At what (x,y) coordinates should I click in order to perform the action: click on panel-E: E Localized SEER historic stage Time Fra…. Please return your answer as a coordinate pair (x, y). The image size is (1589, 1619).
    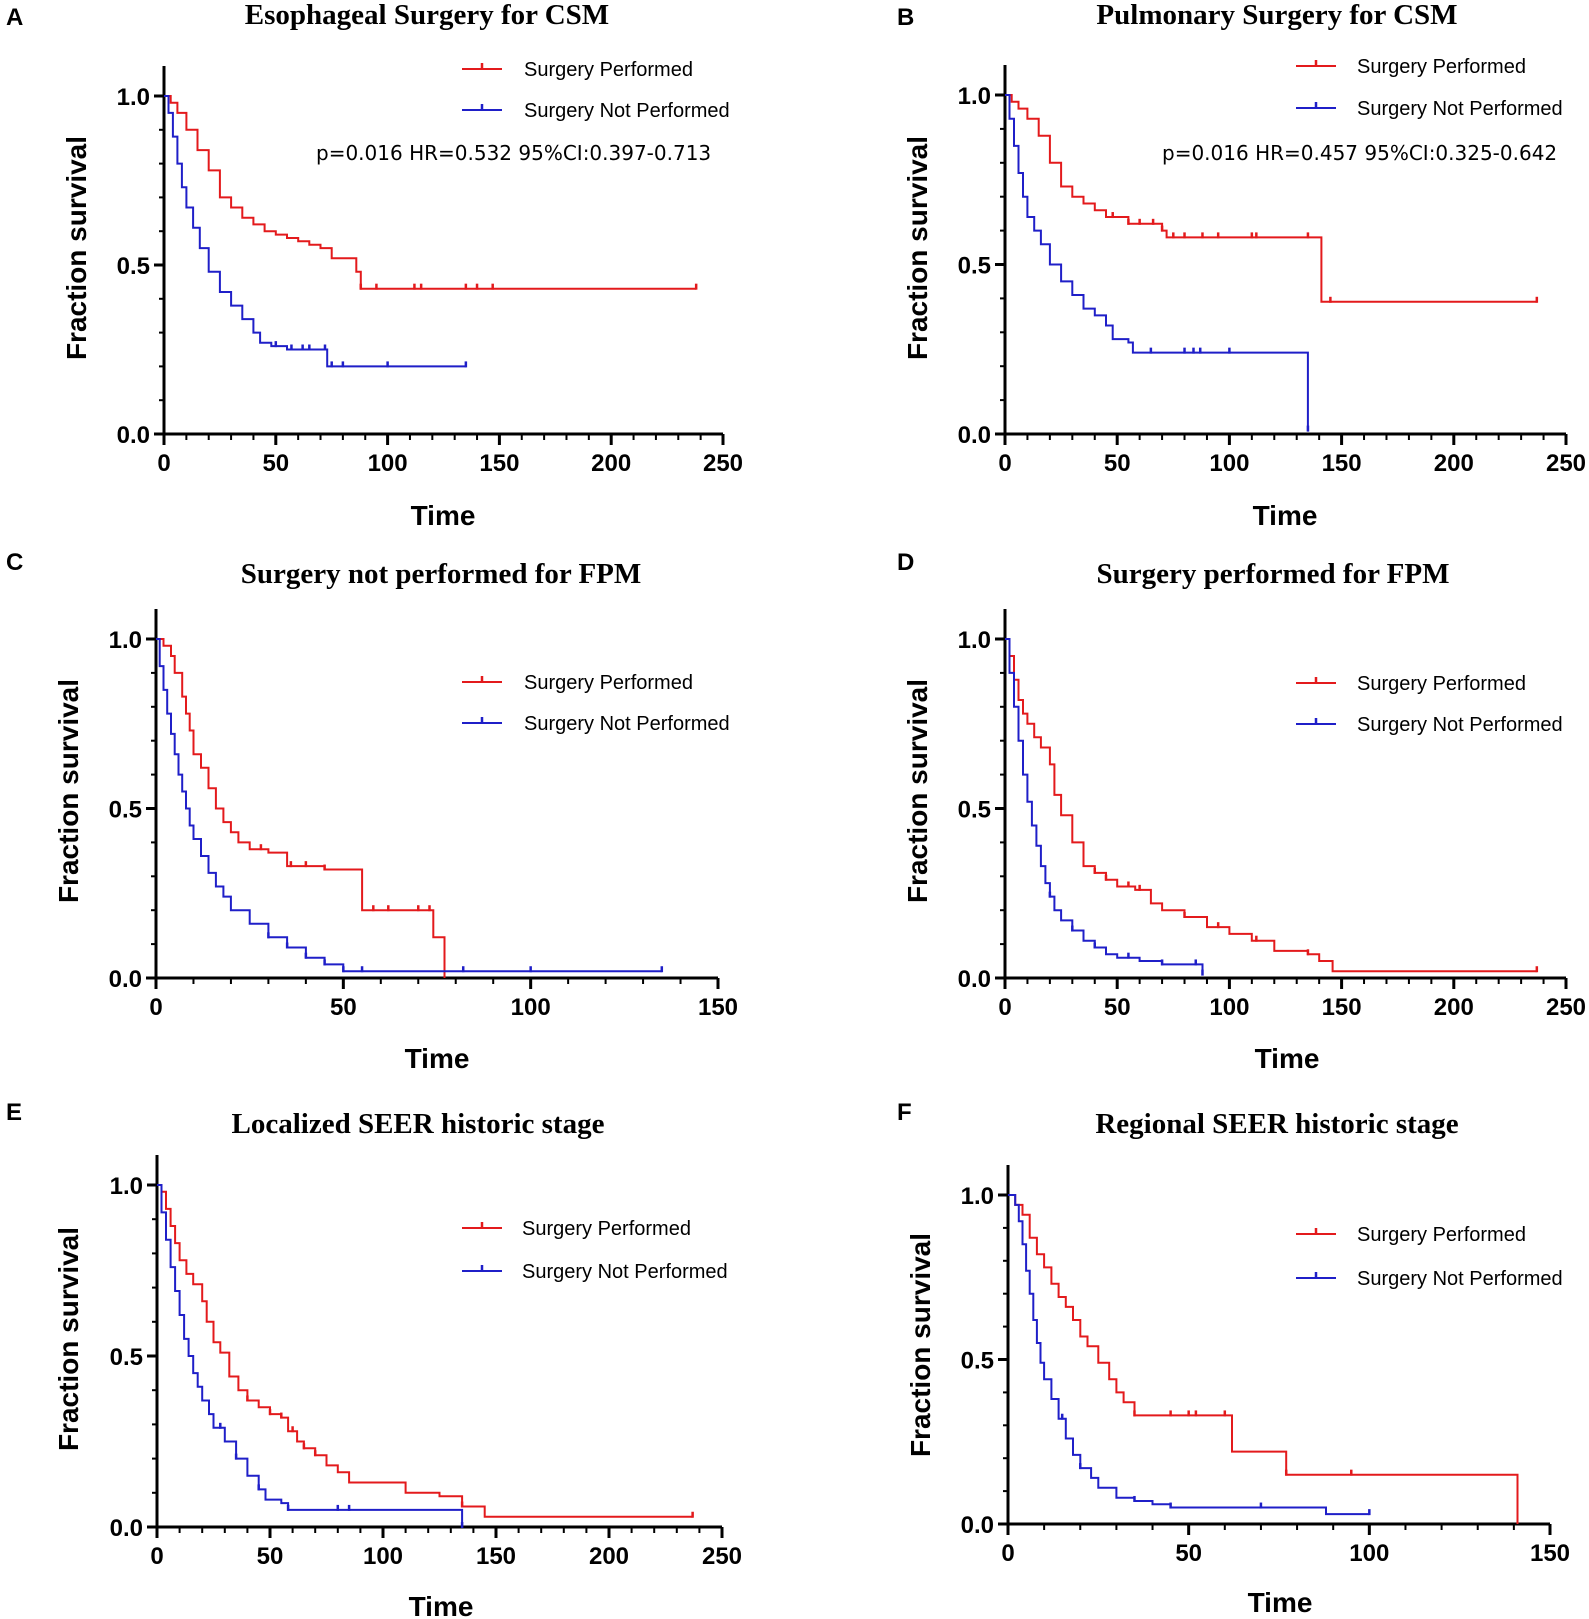
    Looking at the image, I should click on (374, 1359).